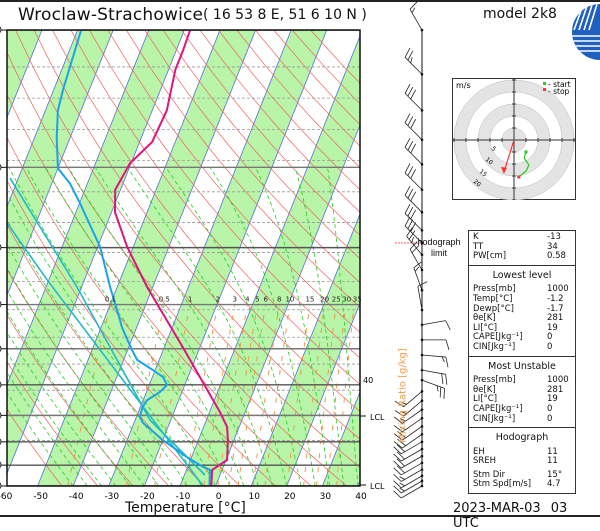  I want to click on x-tick-label: -30, so click(111, 497).